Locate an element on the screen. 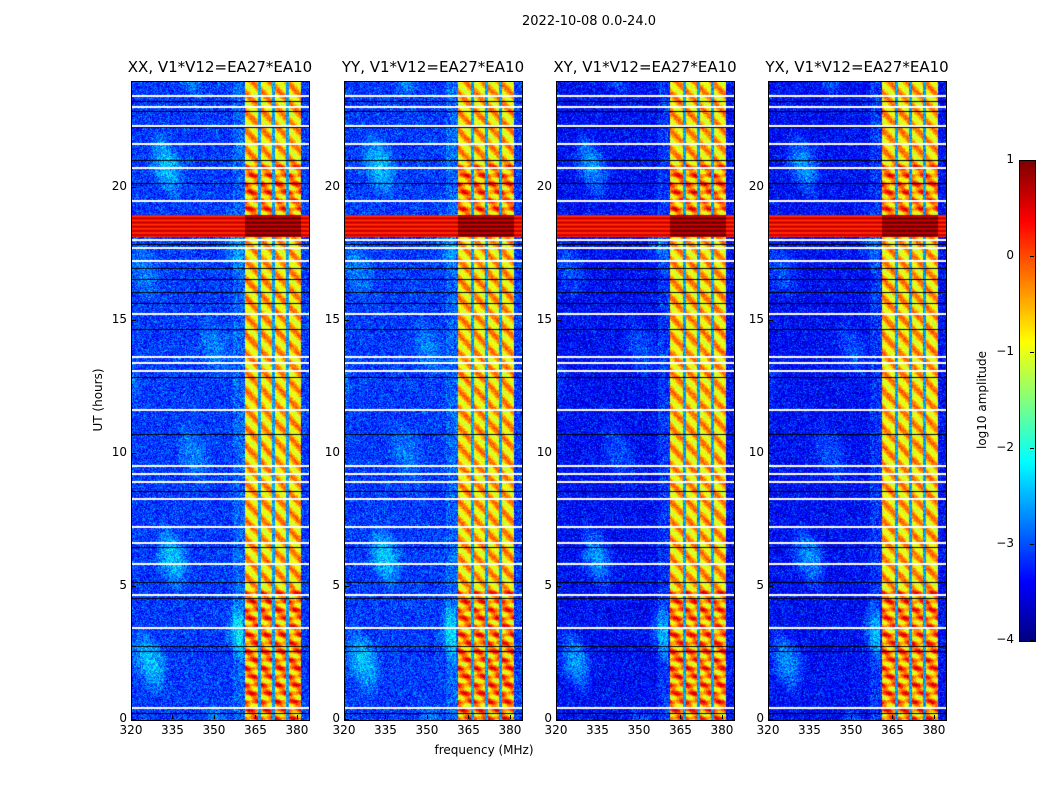 This screenshot has height=800, width=1050. colorbar-tick-label: 0 is located at coordinates (1010, 255).